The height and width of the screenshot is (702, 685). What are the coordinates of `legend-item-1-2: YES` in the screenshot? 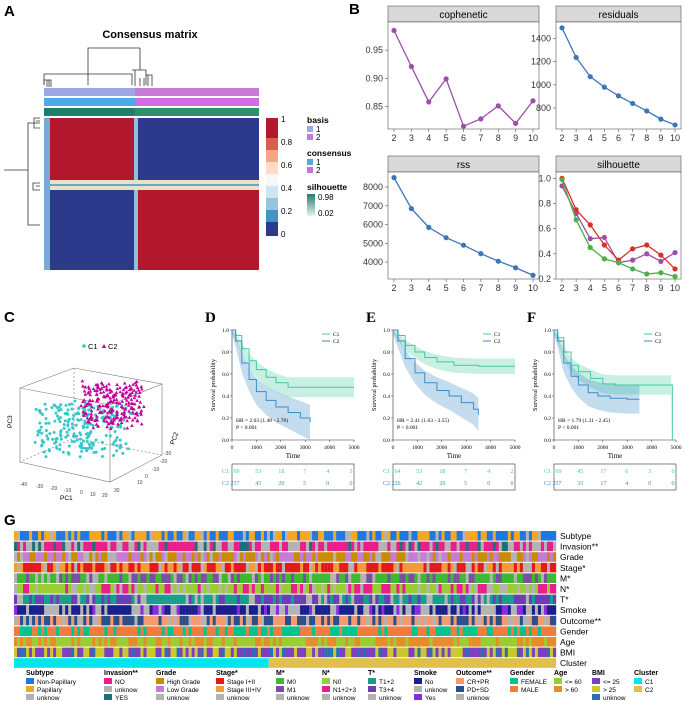 It's located at (122, 698).